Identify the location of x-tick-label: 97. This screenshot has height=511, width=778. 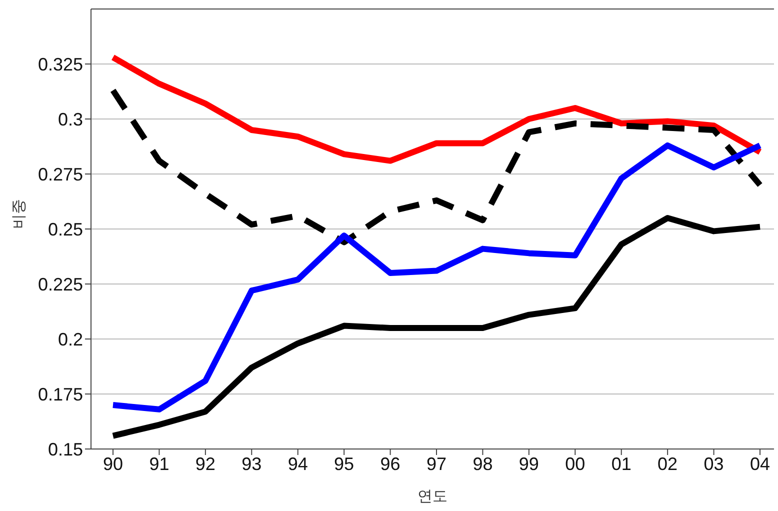
(436, 464).